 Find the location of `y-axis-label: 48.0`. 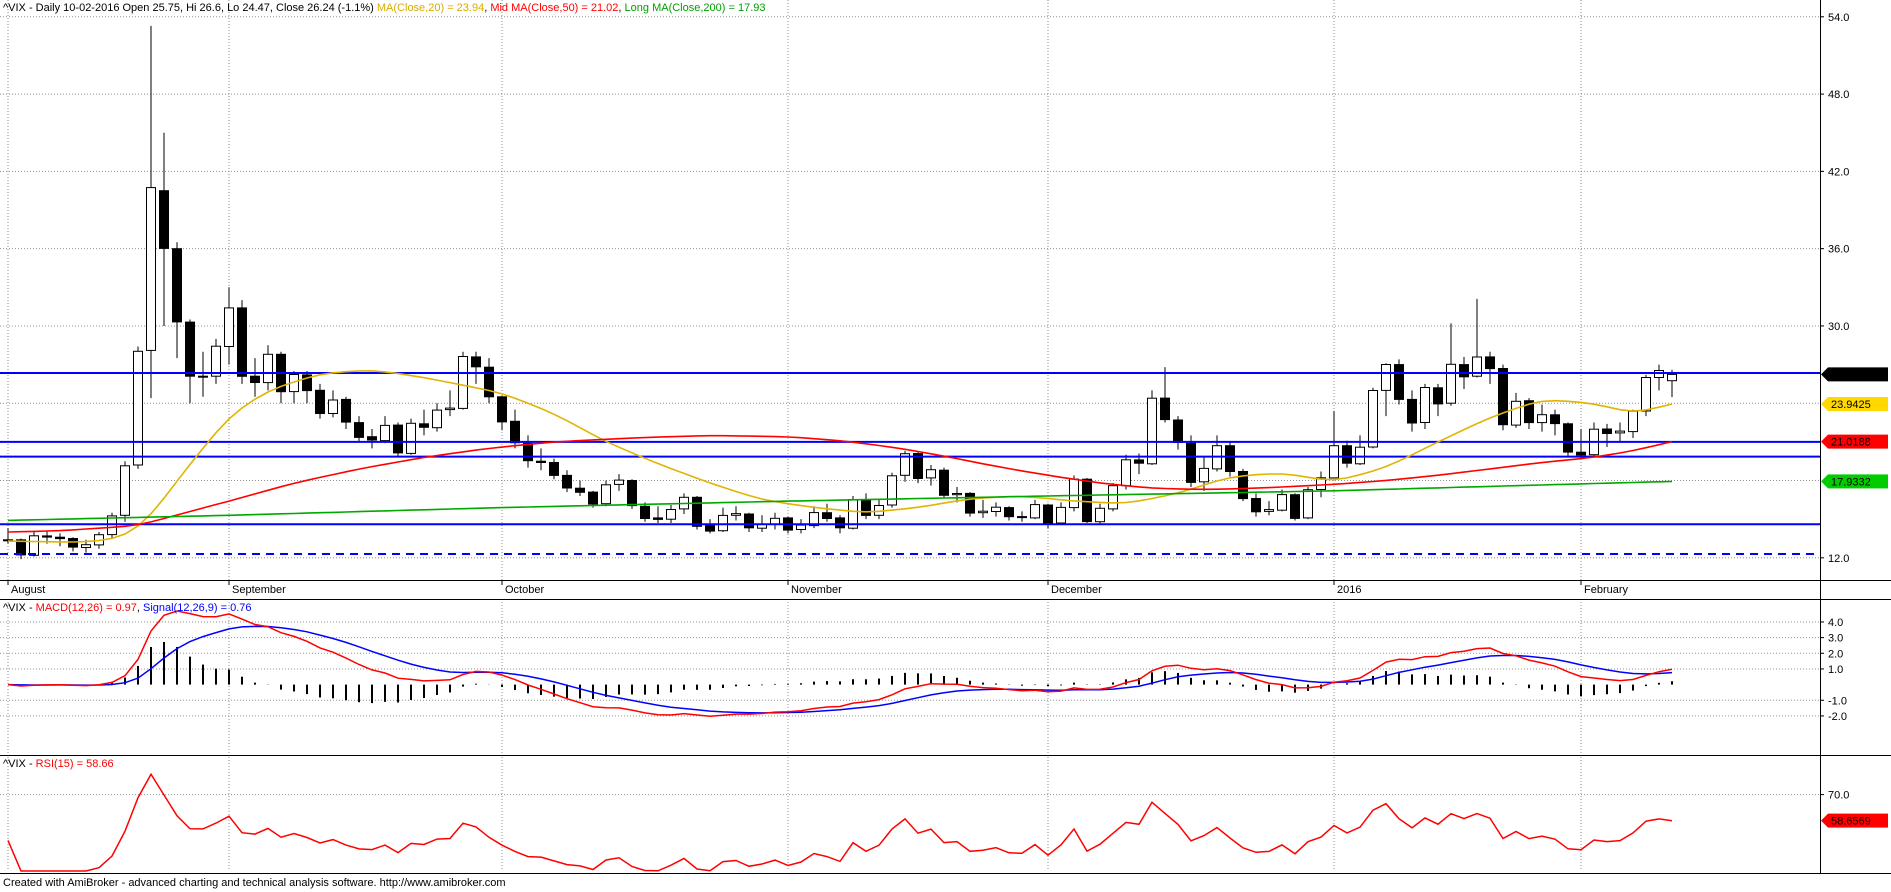

y-axis-label: 48.0 is located at coordinates (1838, 95).